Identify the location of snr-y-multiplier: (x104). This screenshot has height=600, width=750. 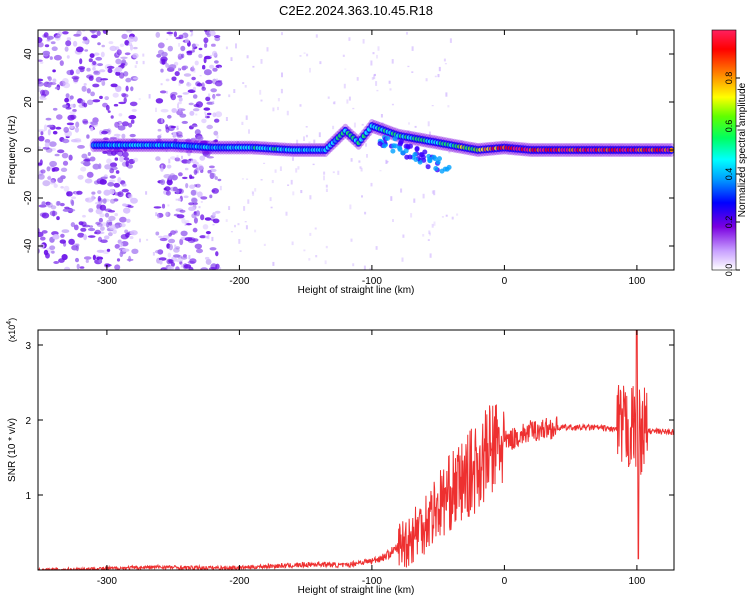
(11, 330).